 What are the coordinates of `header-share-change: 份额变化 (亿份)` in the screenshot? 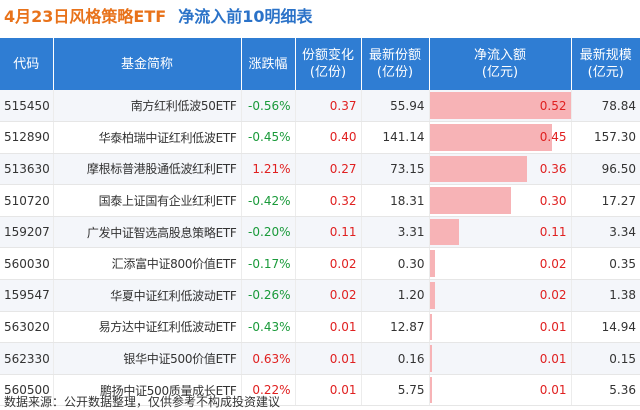 It's located at (328, 64).